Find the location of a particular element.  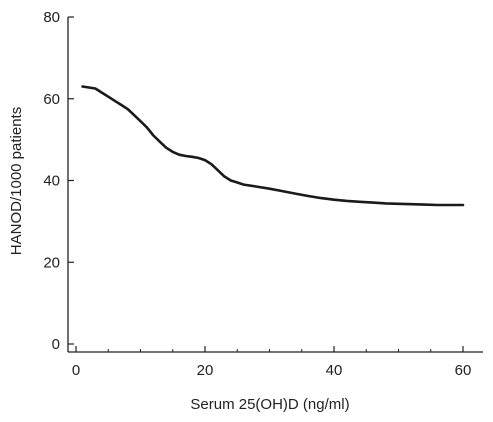

x-tick-label: 0 is located at coordinates (76, 370).